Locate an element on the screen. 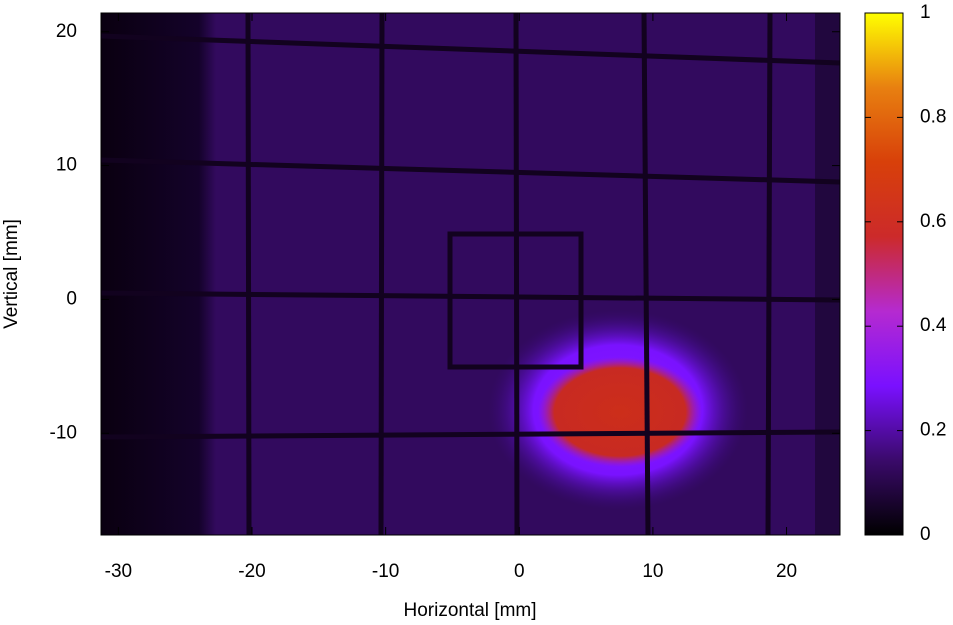 This screenshot has height=625, width=953. y-tick-label: -10 is located at coordinates (63, 432).